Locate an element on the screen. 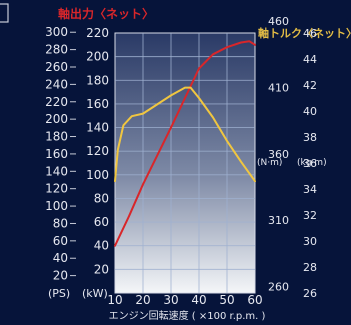 The image size is (351, 325). kgm-tick-label: 28 is located at coordinates (310, 267).